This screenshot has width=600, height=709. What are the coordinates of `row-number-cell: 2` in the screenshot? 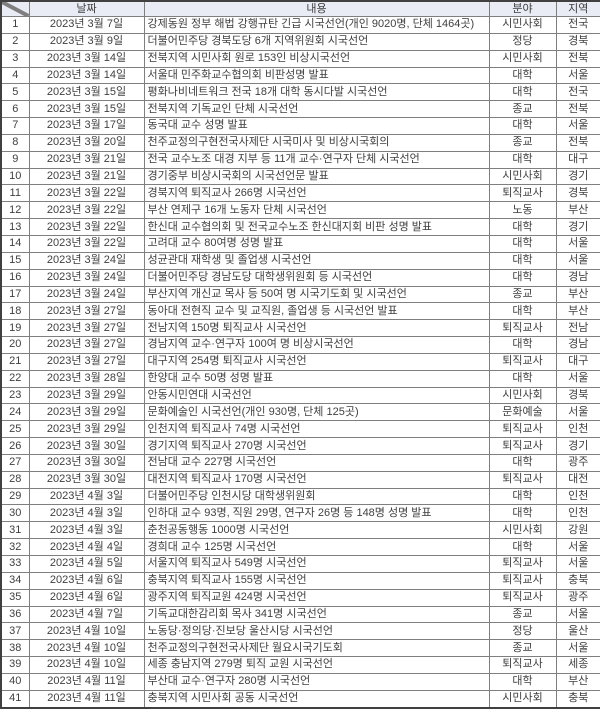 It's located at (15, 41).